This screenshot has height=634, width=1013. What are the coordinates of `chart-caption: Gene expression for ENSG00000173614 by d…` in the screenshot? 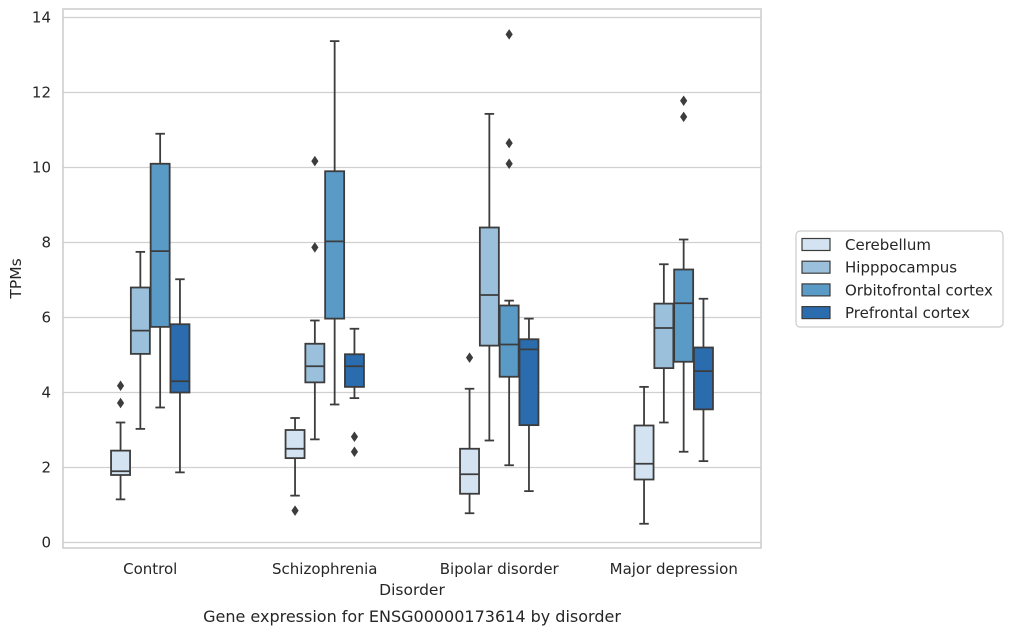 It's located at (412, 616).